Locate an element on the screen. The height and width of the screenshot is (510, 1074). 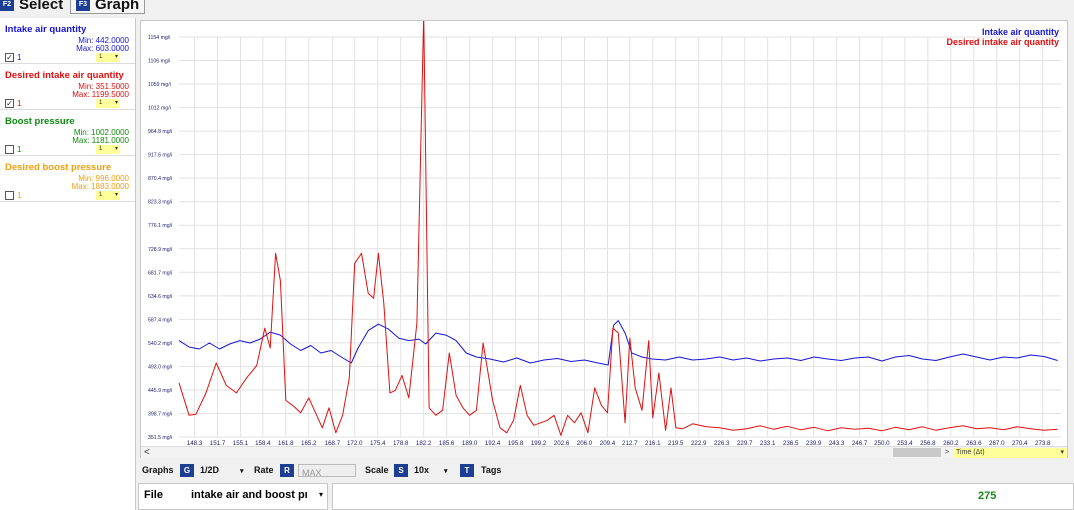
graphs-label: Graphs is located at coordinates (158, 470).